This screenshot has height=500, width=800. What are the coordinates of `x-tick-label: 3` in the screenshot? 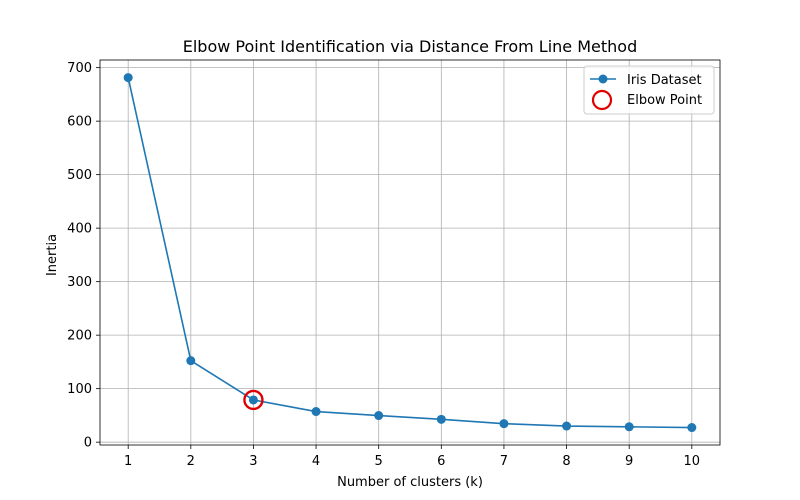 It's located at (253, 461).